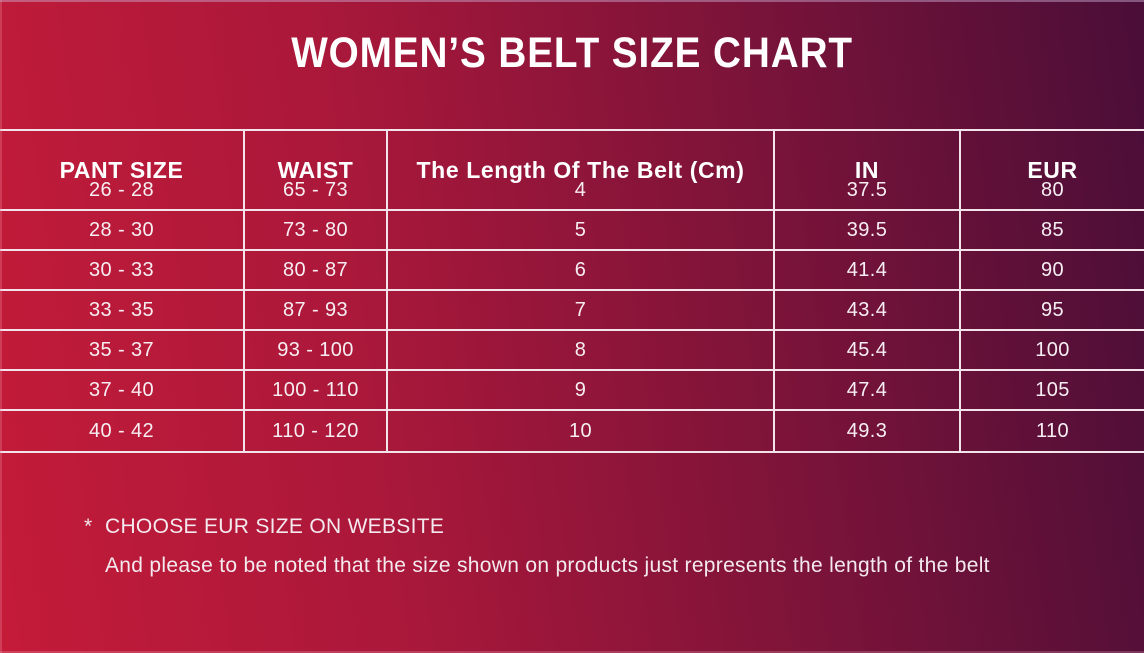 This screenshot has height=653, width=1144. Describe the element at coordinates (316, 271) in the screenshot. I see `table-cell: 80 - 87` at that location.